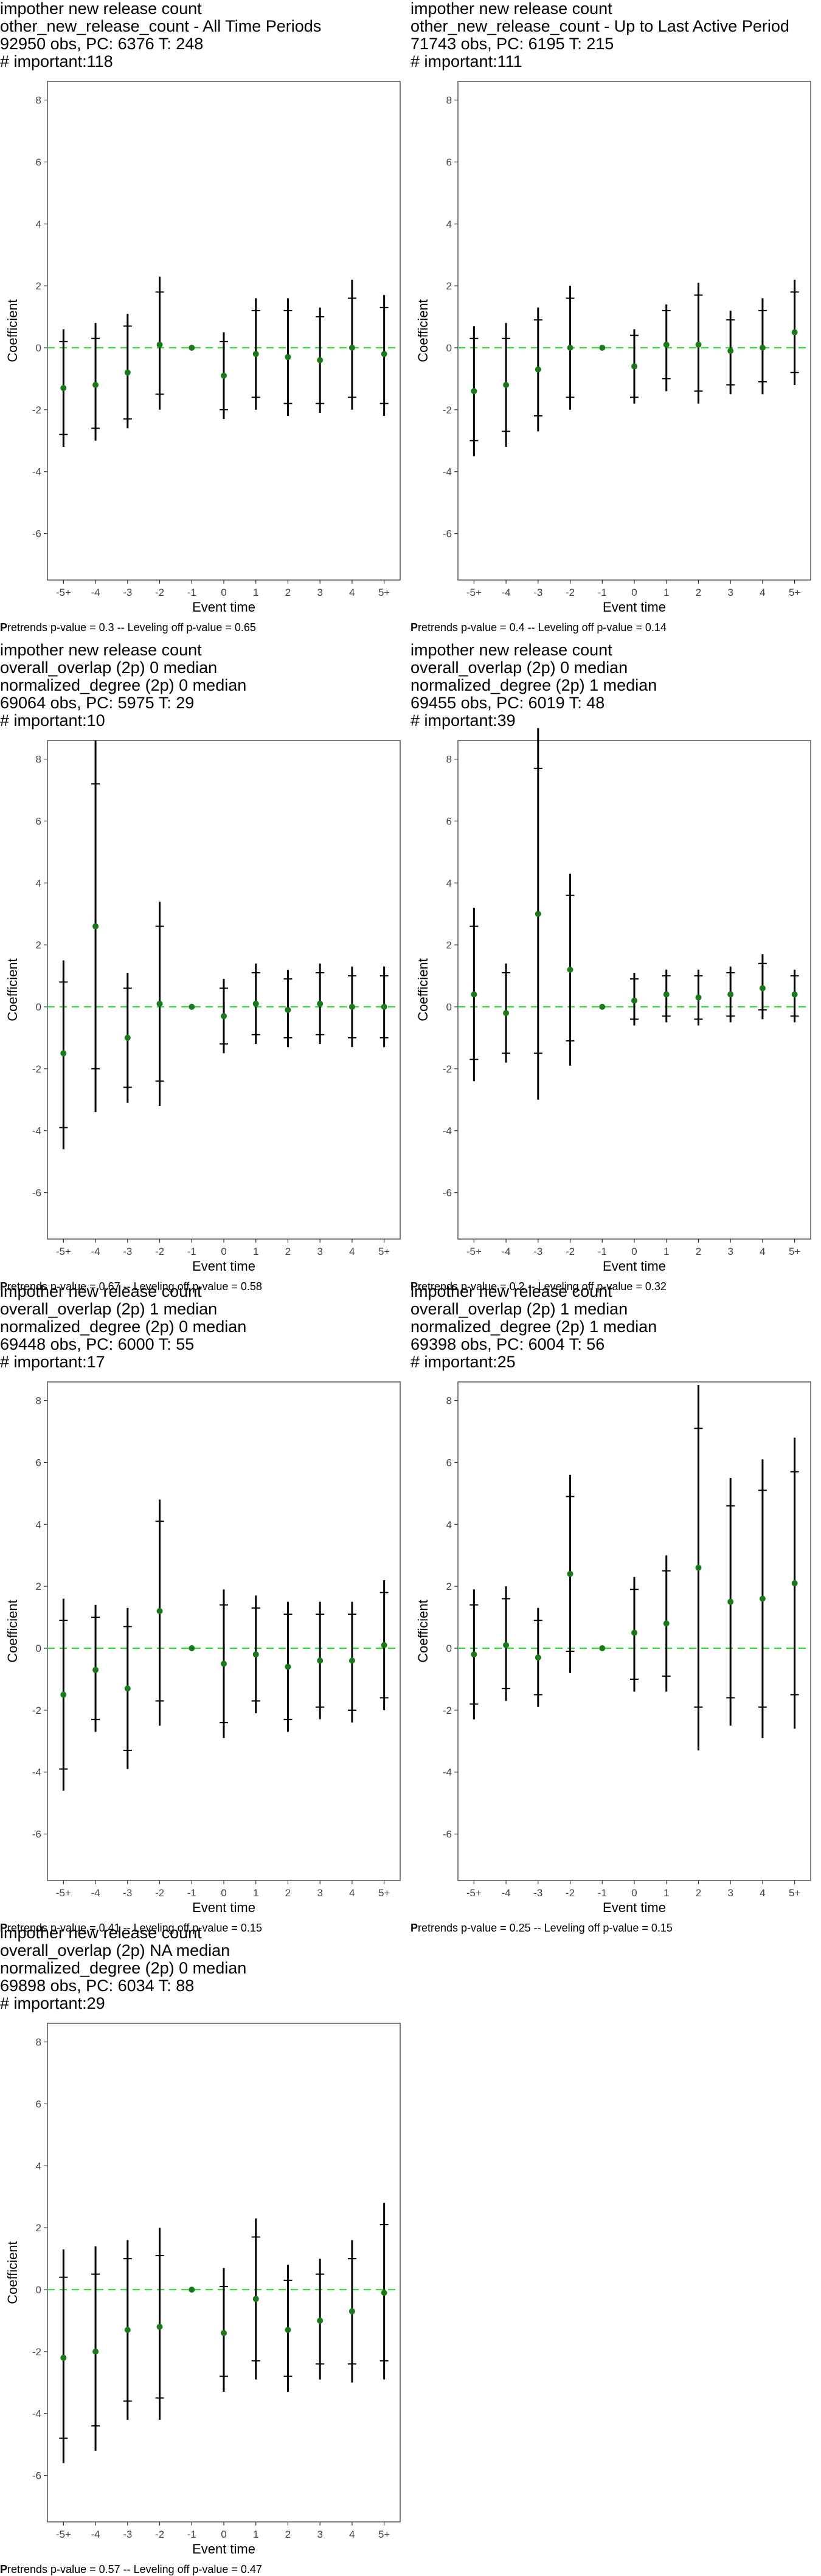  Describe the element at coordinates (52, 2003) in the screenshot. I see `panel-title-line: # important:29` at that location.